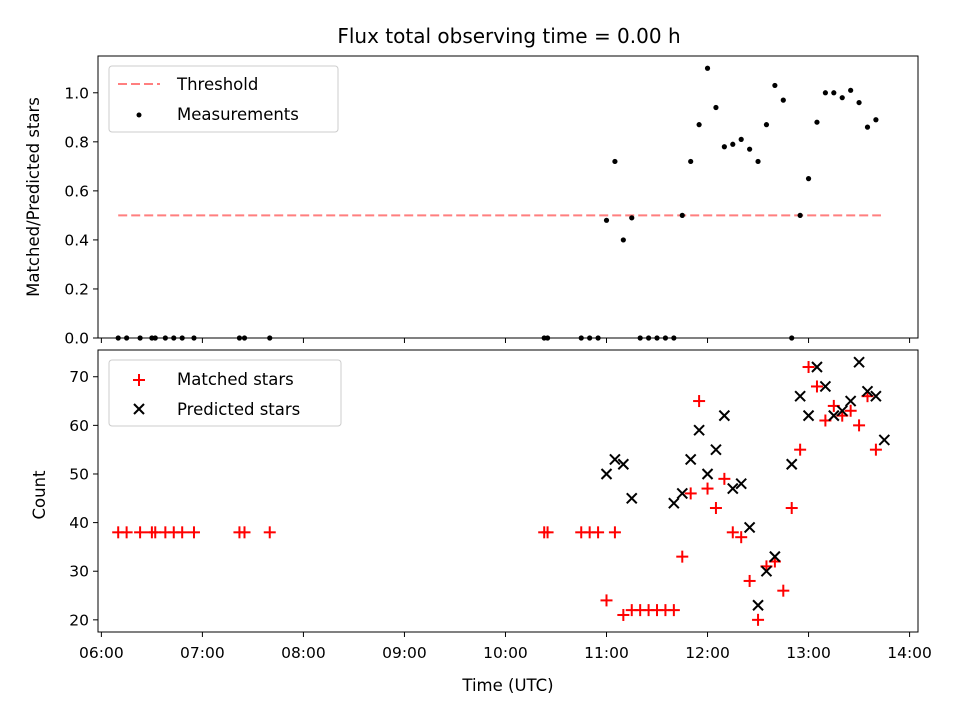  What do you see at coordinates (808, 653) in the screenshot?
I see `bottom-xtick-label: 13:00` at bounding box center [808, 653].